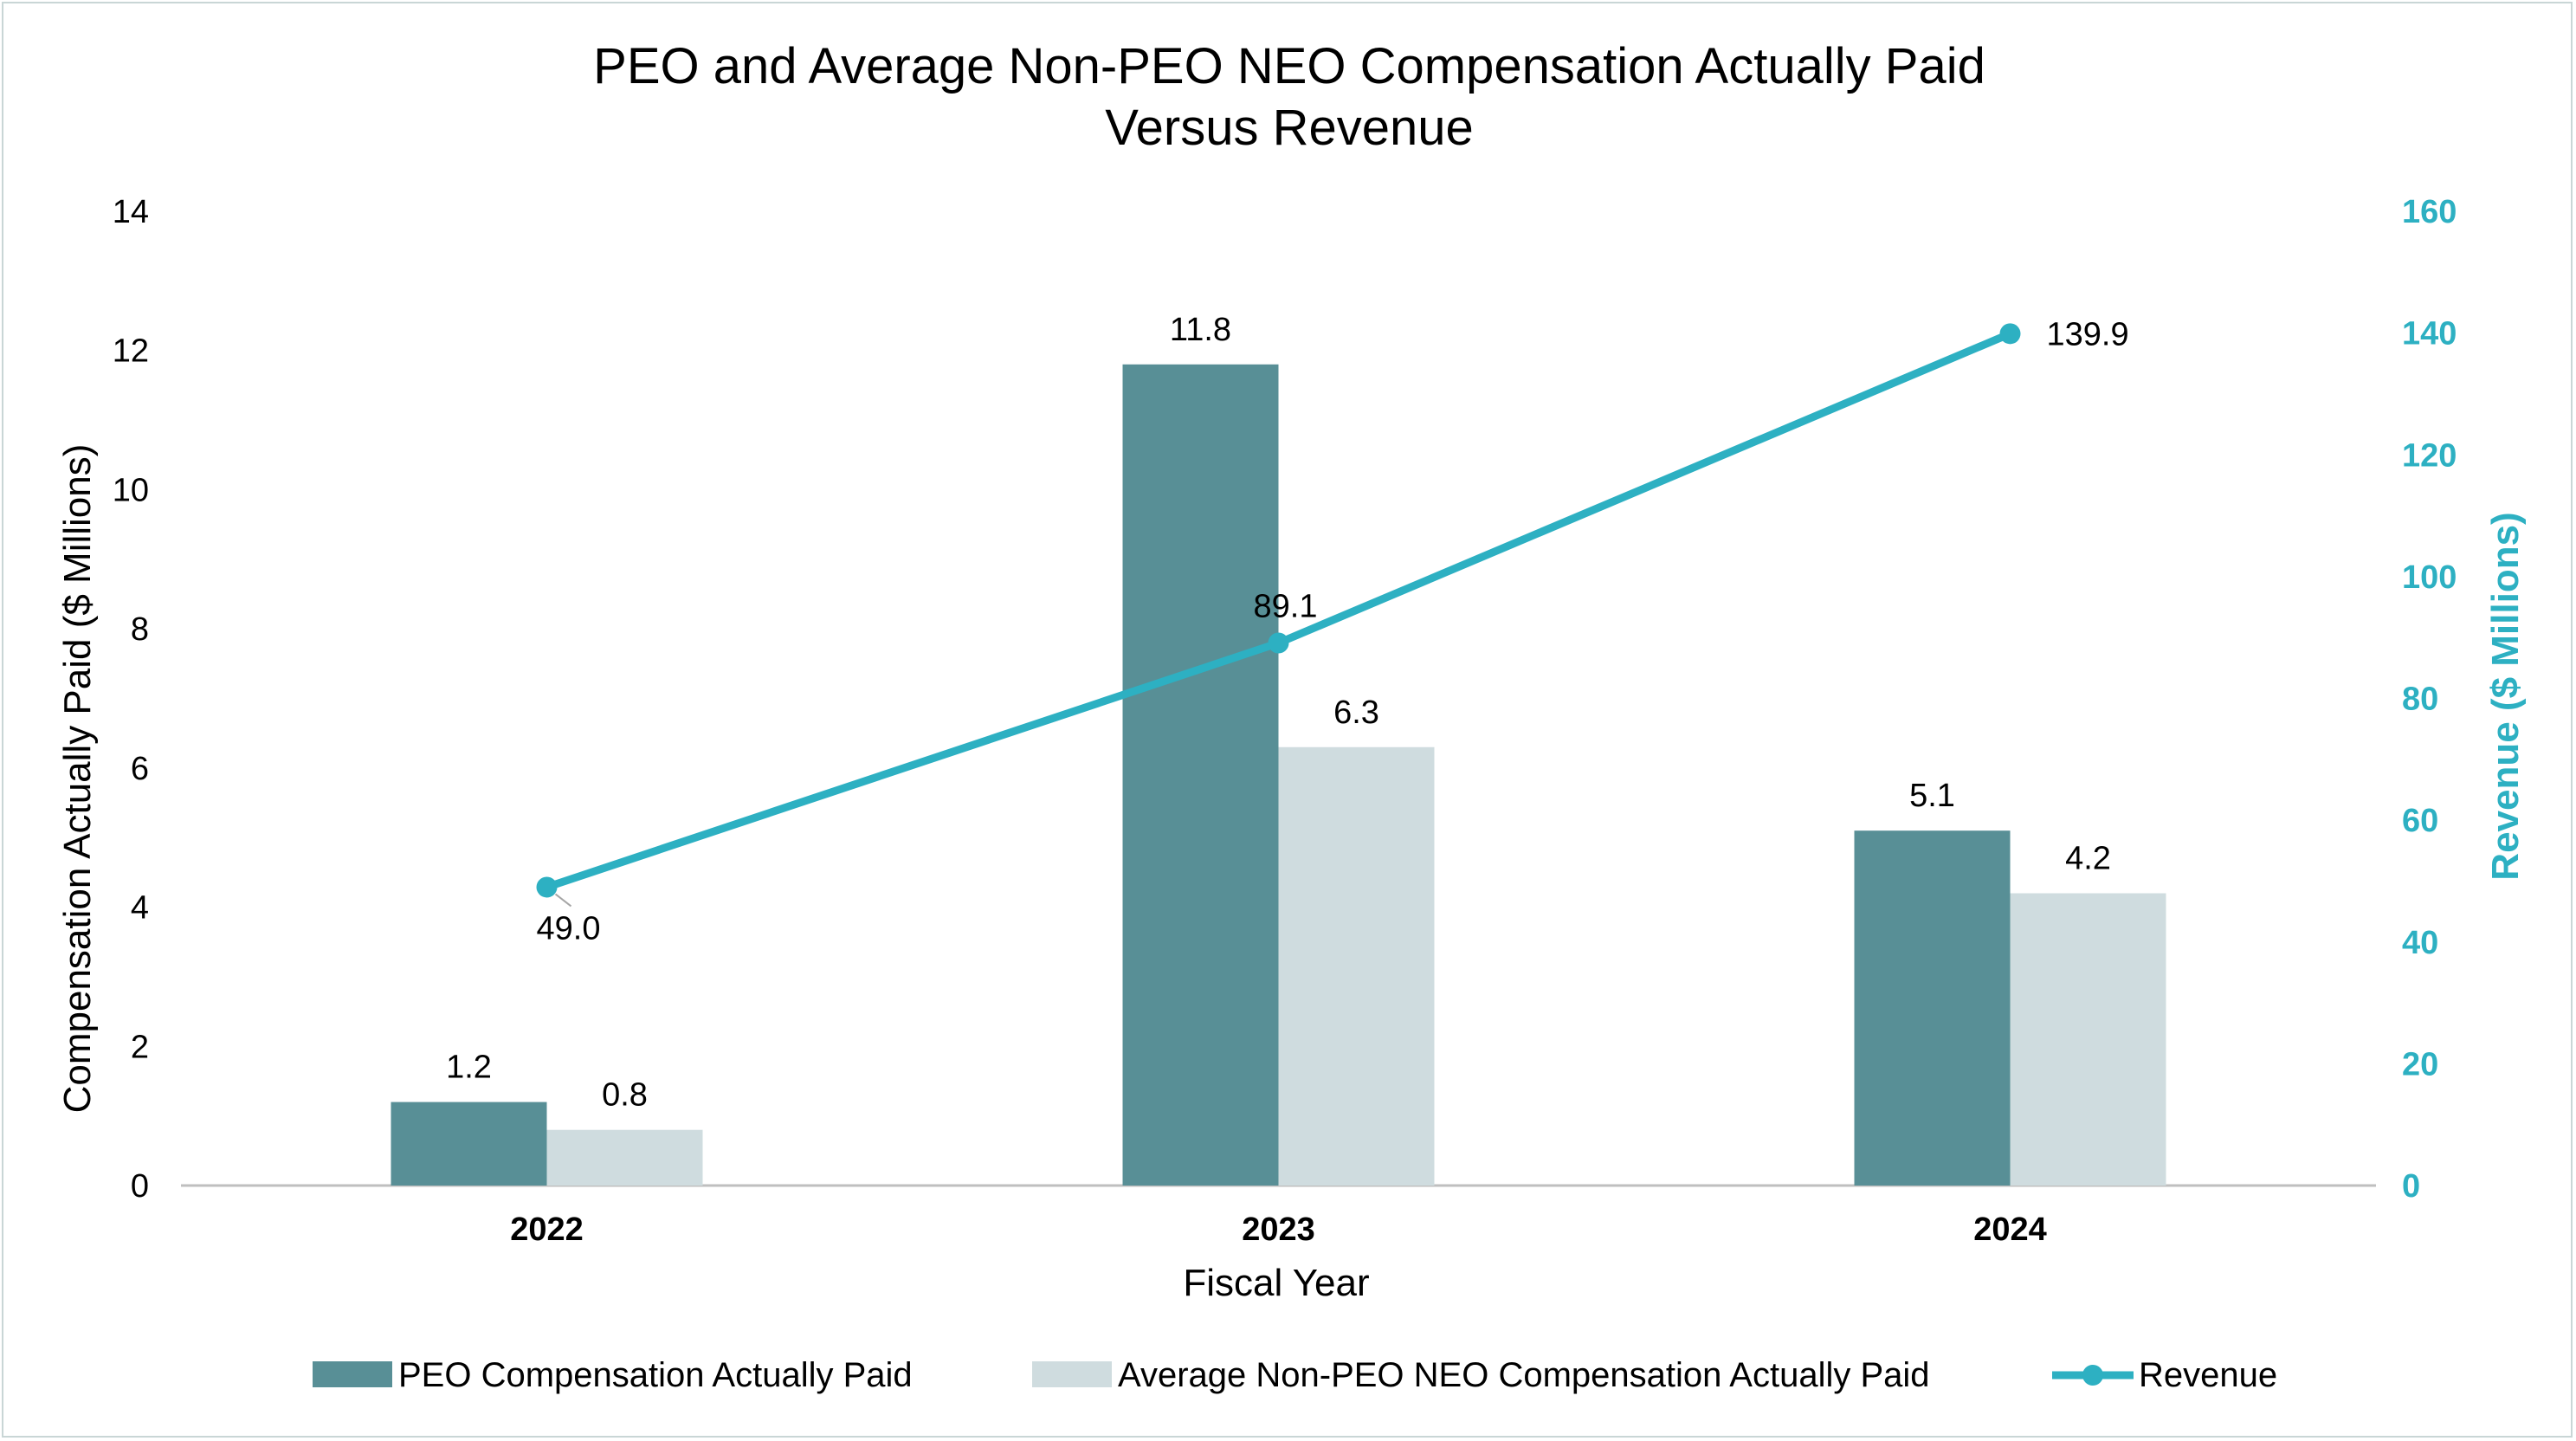 The width and height of the screenshot is (2576, 1441). What do you see at coordinates (1356, 713) in the screenshot?
I see `neo-bar-data-label: 6.3` at bounding box center [1356, 713].